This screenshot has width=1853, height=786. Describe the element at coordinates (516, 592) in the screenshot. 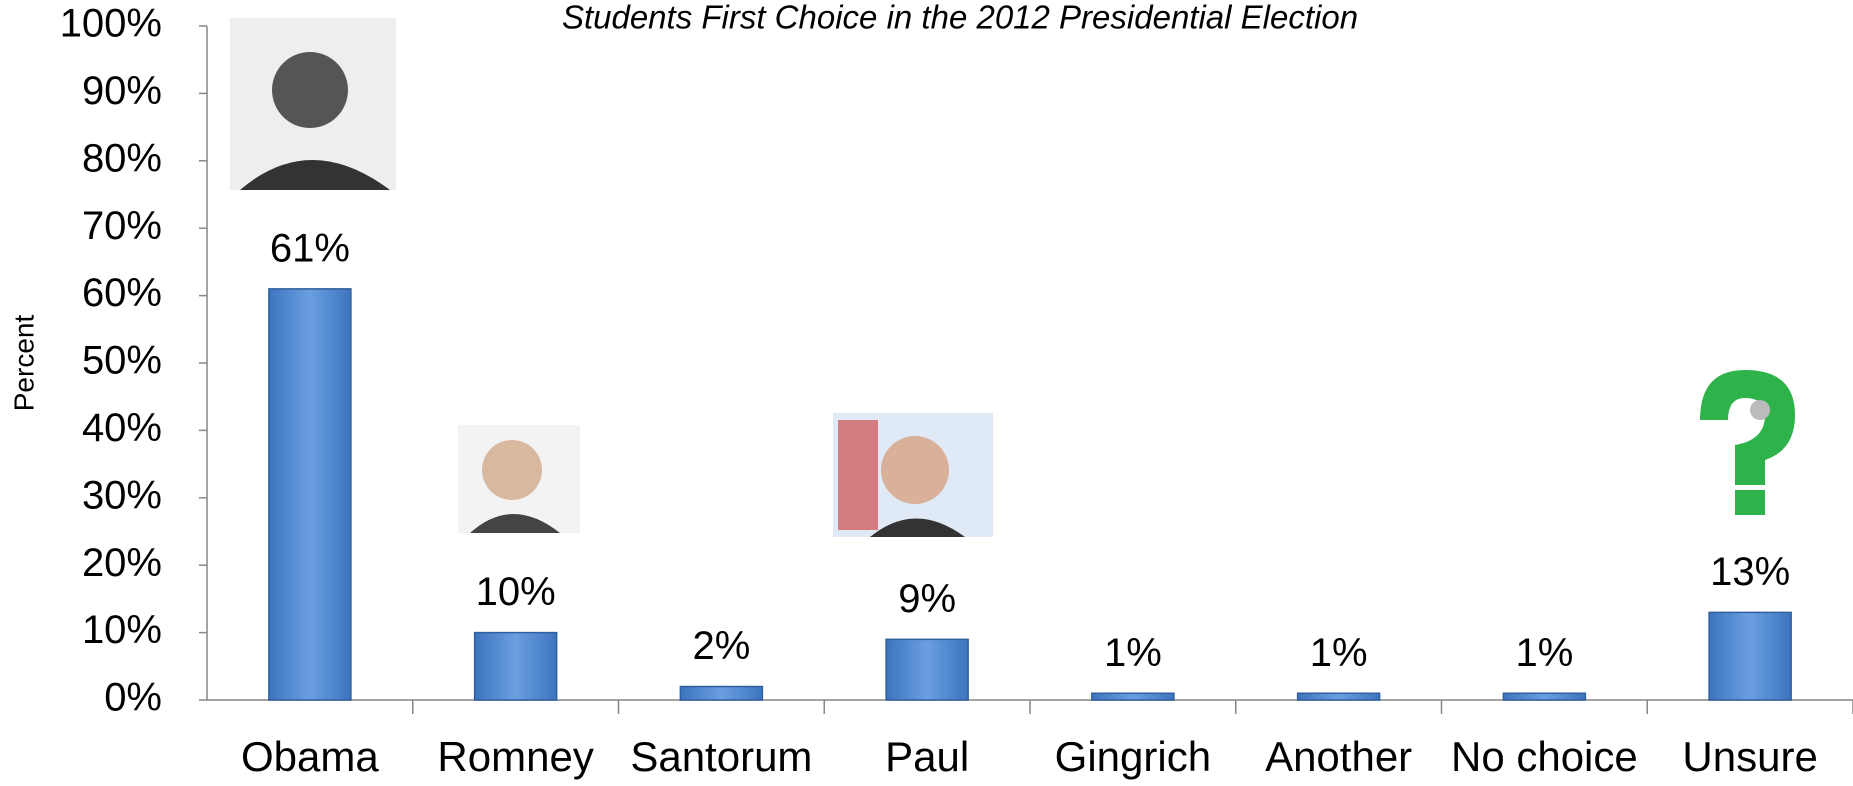

I see `data-label: 10%` at that location.